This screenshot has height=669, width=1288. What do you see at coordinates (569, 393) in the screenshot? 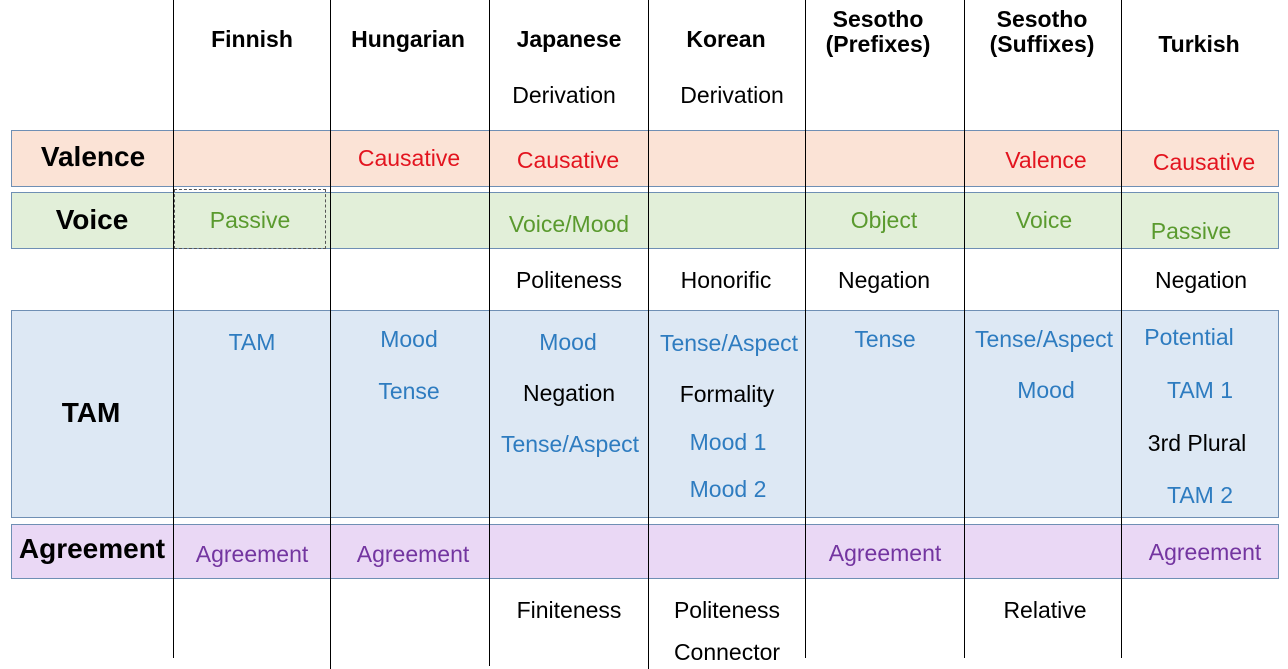
I see `japanese-negation: Negation` at bounding box center [569, 393].